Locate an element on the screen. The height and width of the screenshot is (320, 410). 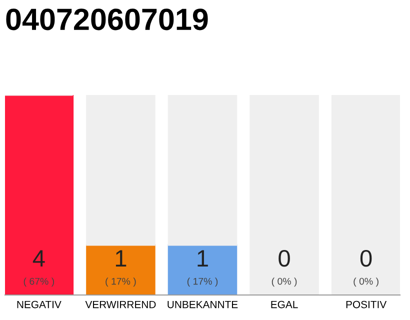
x-tick-label: POSITIV is located at coordinates (366, 304).